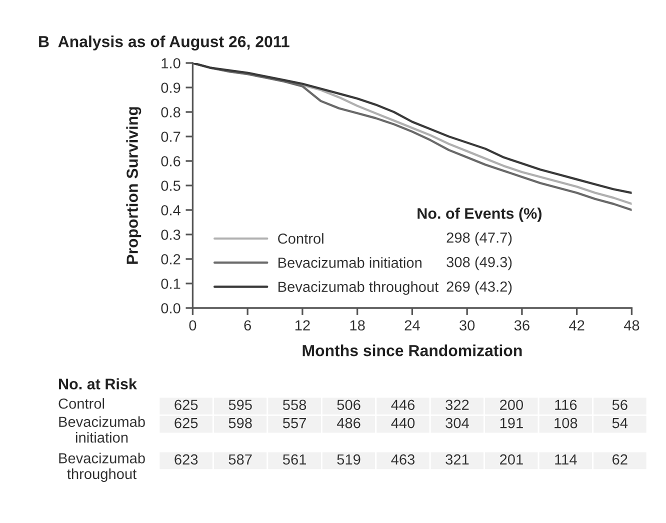  I want to click on y-tick-label: Control, so click(81, 403).